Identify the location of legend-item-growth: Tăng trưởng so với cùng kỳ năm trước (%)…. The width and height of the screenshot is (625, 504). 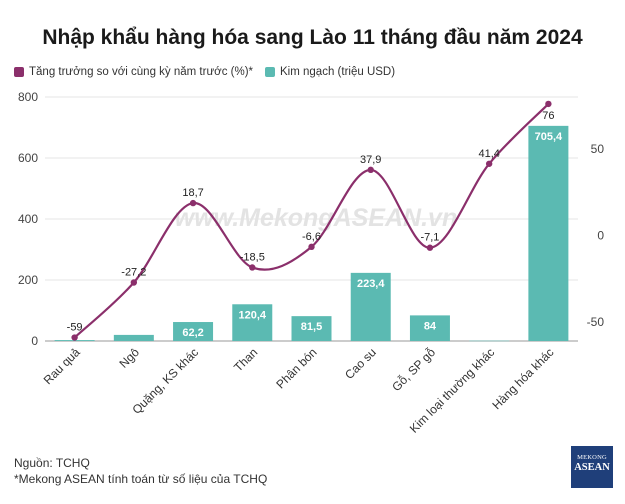
(133, 72).